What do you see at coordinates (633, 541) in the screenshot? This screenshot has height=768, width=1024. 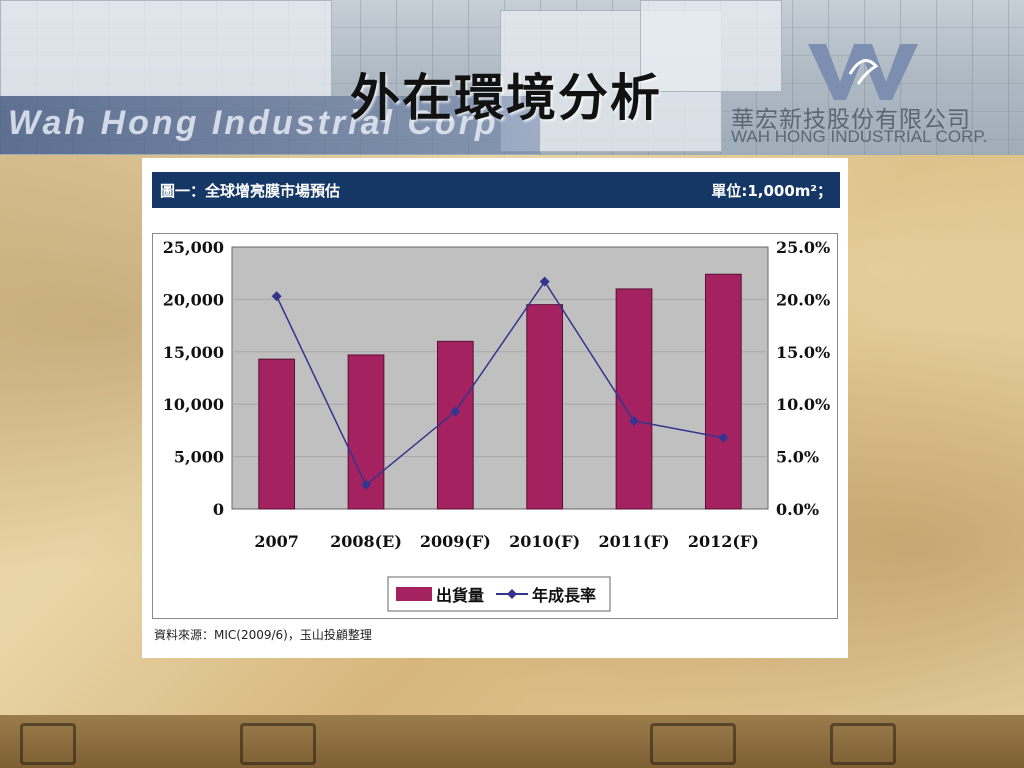 I see `x-axis-tick-label: 2011(F)` at bounding box center [633, 541].